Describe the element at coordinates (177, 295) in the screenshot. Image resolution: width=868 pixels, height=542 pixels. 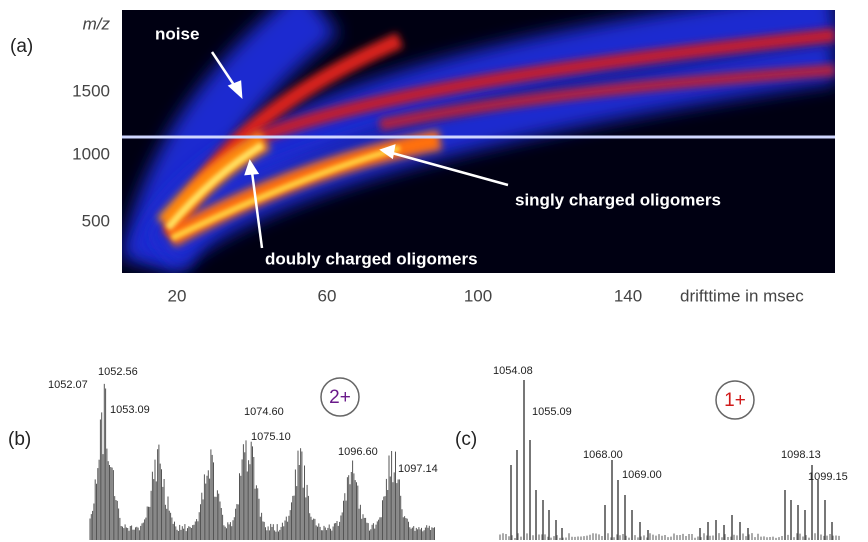
I see `x-tick-label: 20` at that location.